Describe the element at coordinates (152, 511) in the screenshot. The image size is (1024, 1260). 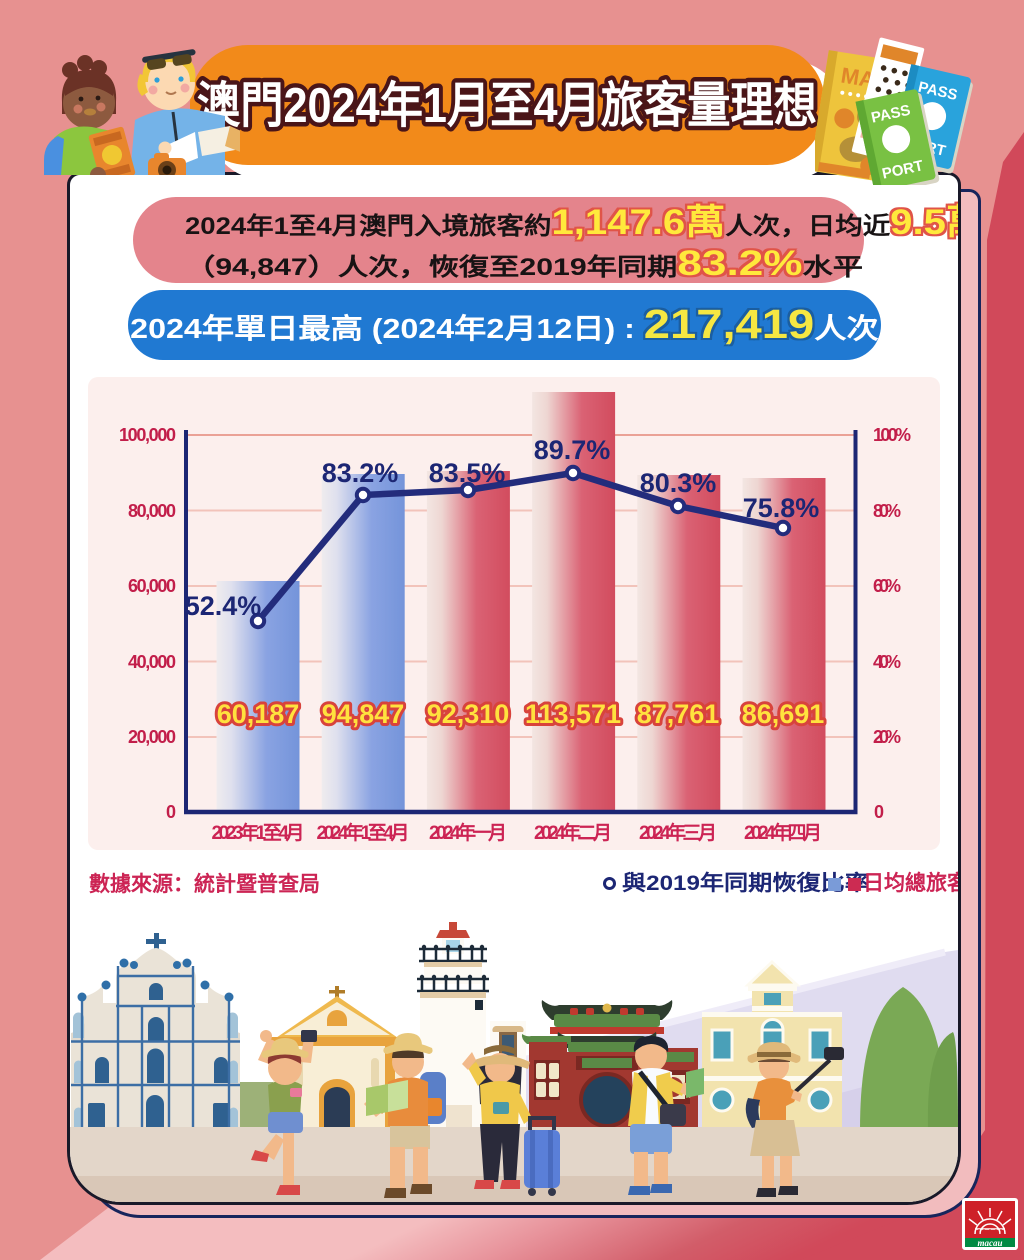
I see `svg-text: 80,000` at that location.